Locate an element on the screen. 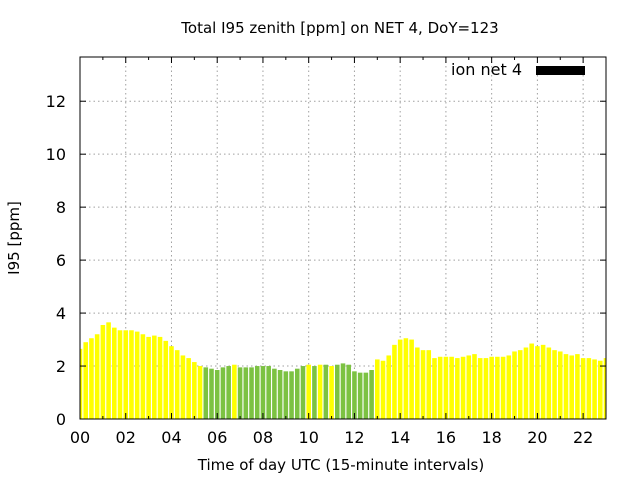 This screenshot has height=480, width=640. x-tick-label: 14 is located at coordinates (400, 437).